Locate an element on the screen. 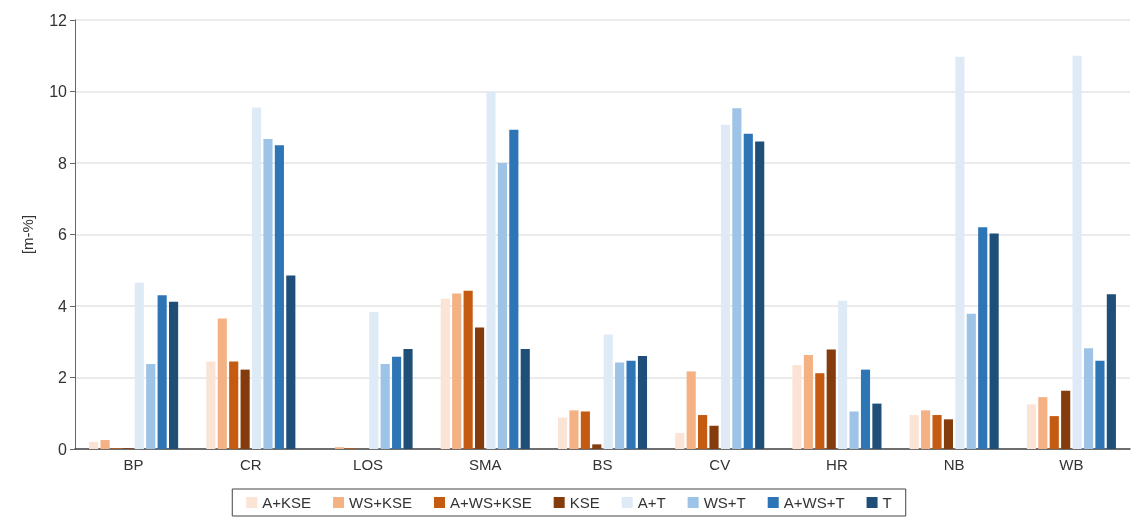  x-tick-label: CV is located at coordinates (720, 464).